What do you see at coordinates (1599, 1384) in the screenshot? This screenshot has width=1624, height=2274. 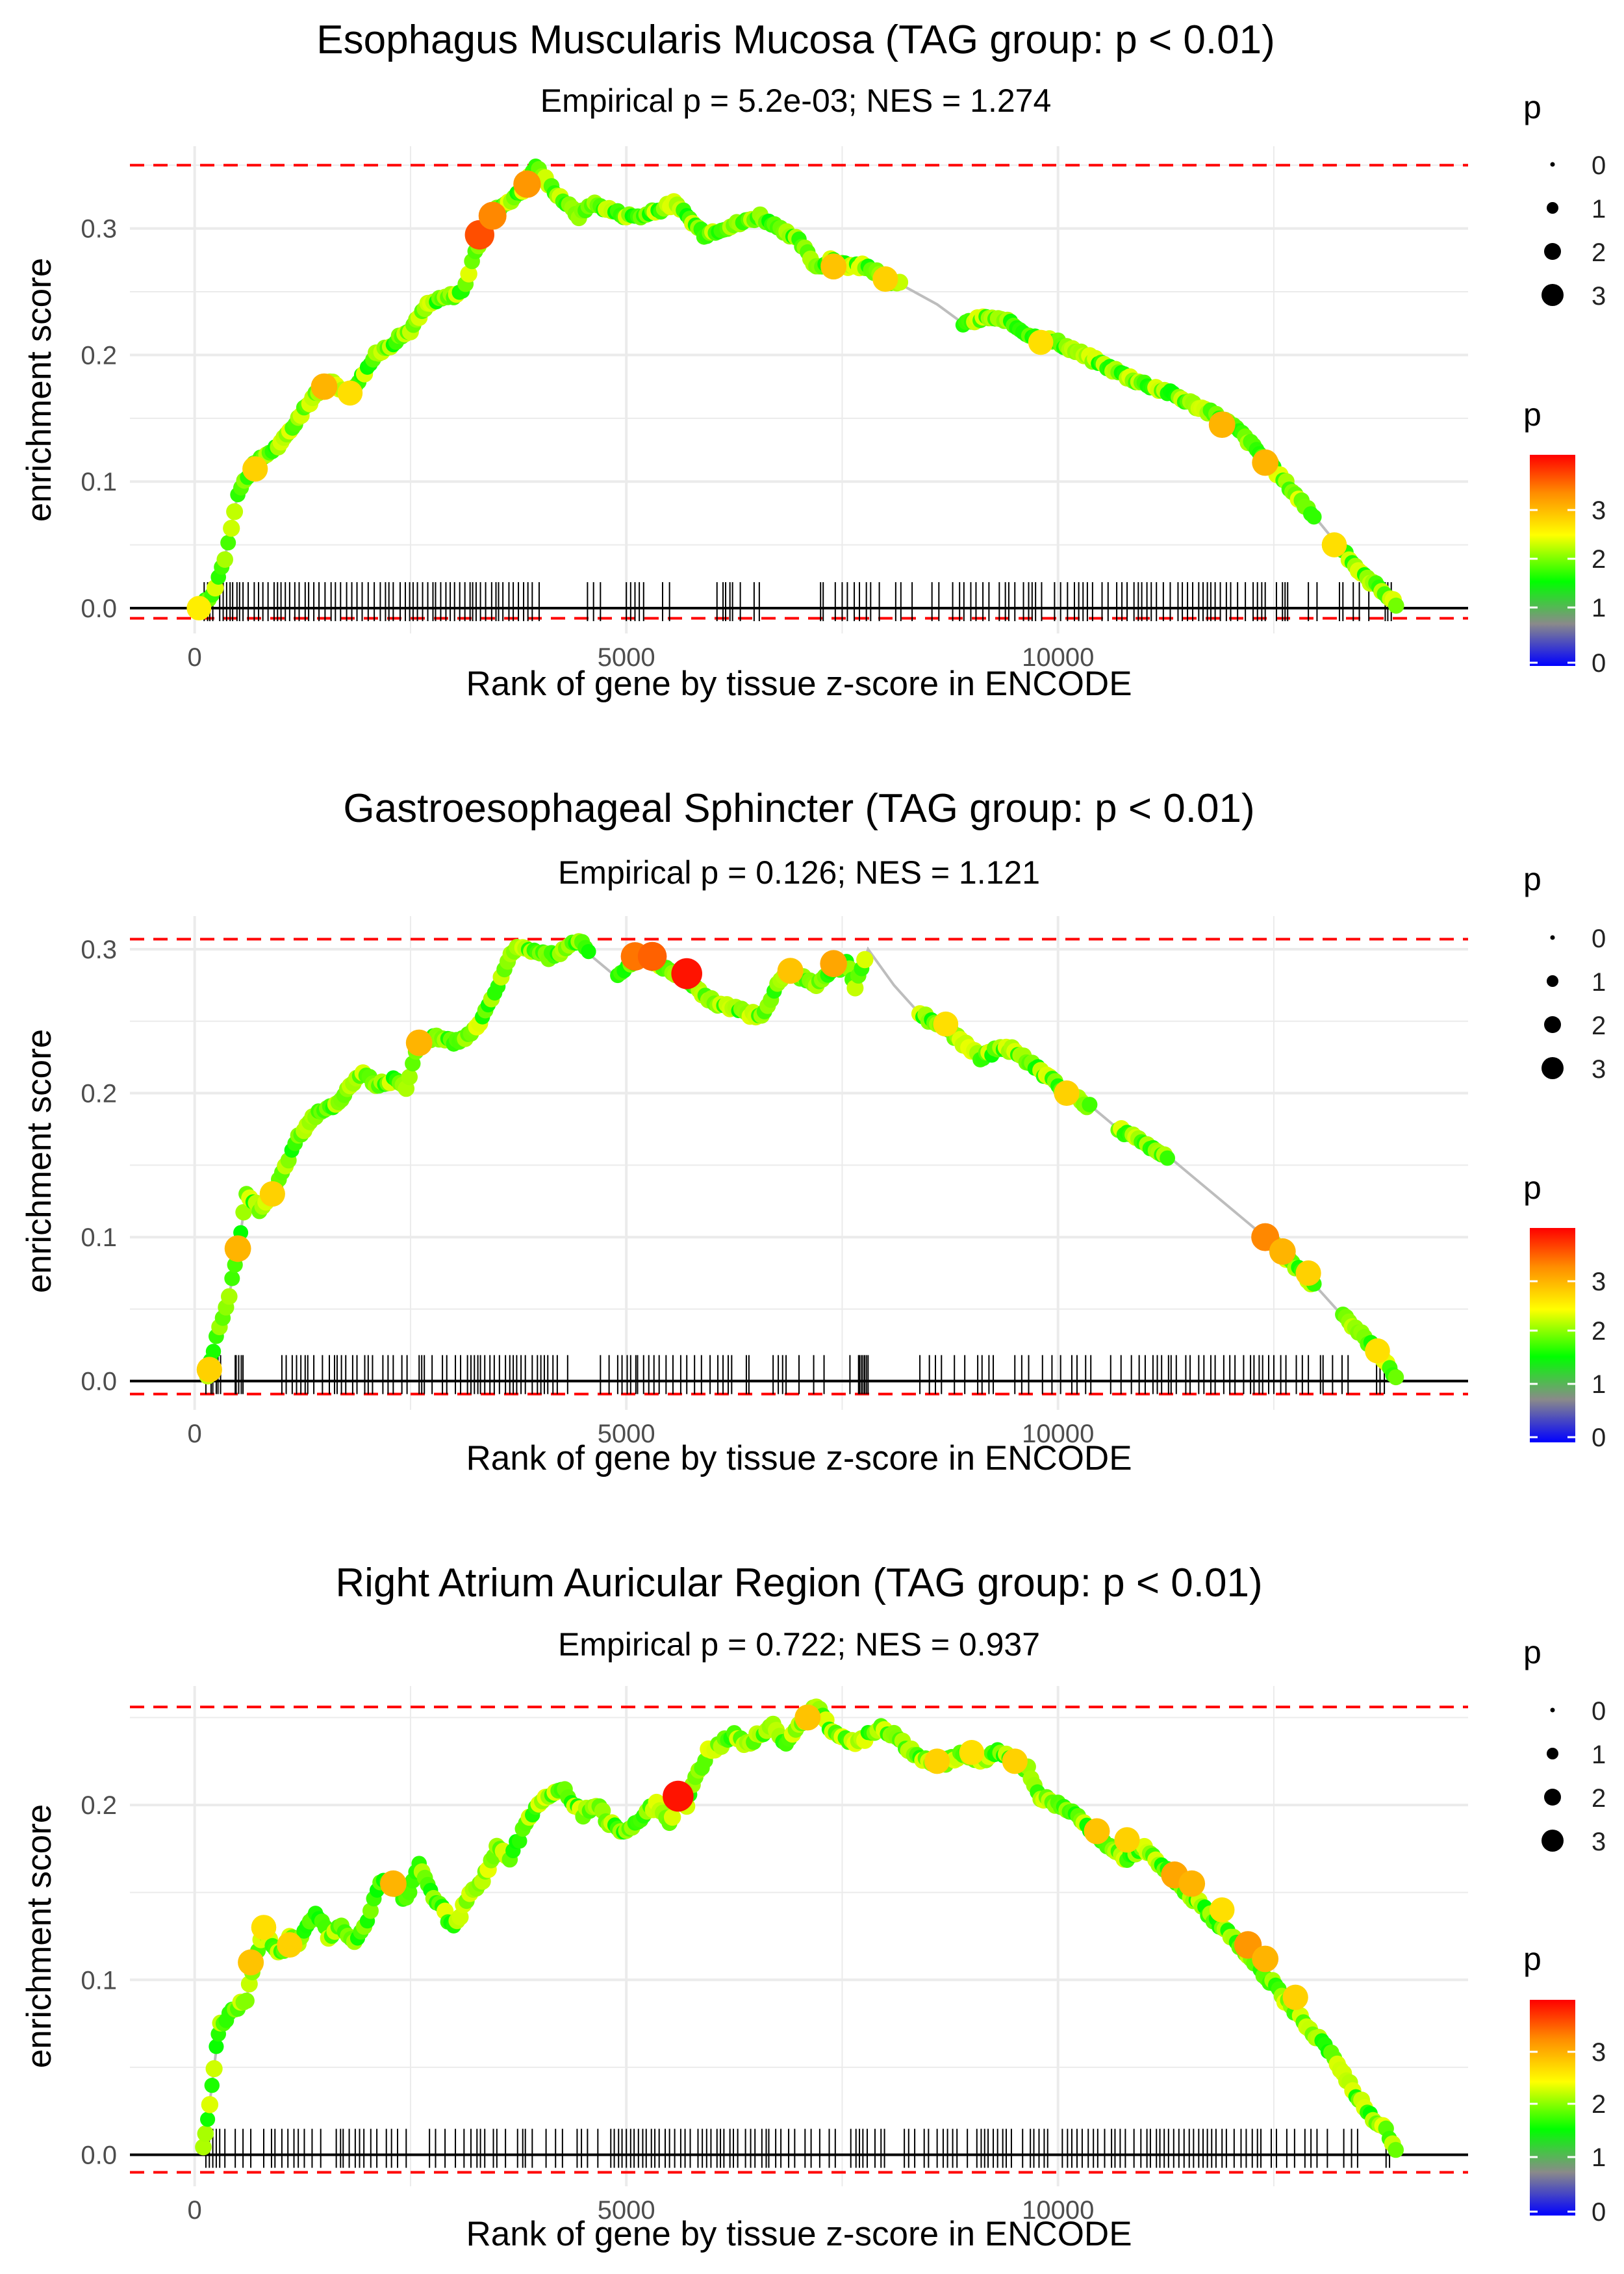 I see `color-legend-label-1: 1` at bounding box center [1599, 1384].